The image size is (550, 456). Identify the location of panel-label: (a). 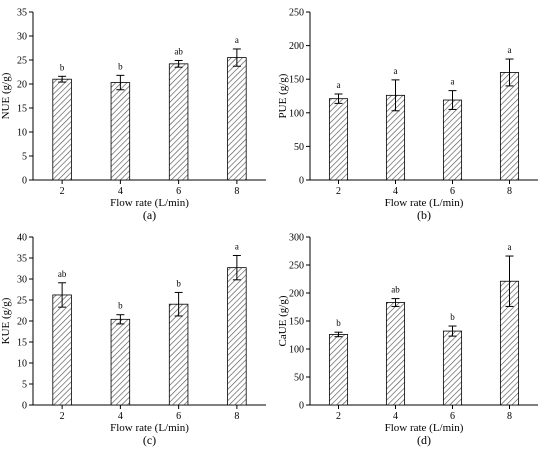
(149, 215).